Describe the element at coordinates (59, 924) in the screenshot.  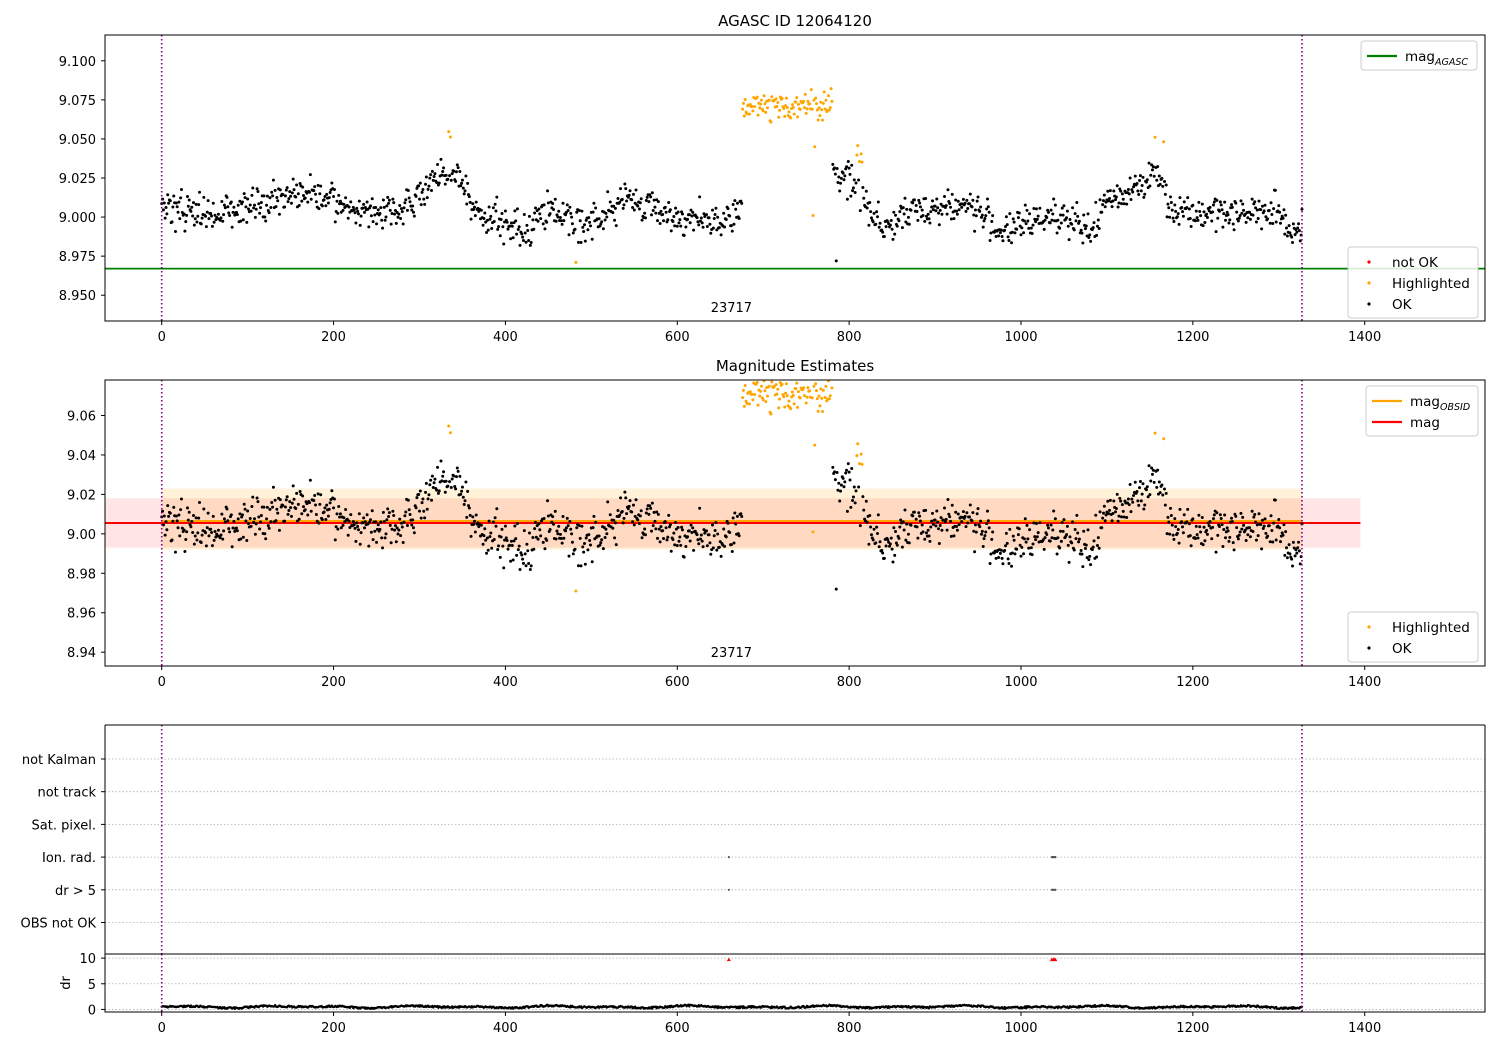
I see `flag-label: OBS not OK` at that location.